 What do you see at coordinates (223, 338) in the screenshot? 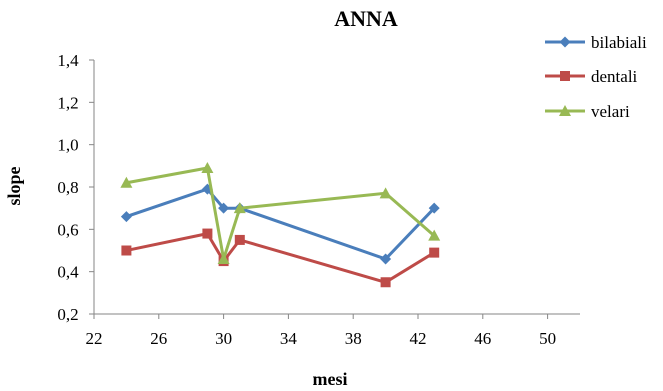
I see `x-tick-label: 30` at bounding box center [223, 338].